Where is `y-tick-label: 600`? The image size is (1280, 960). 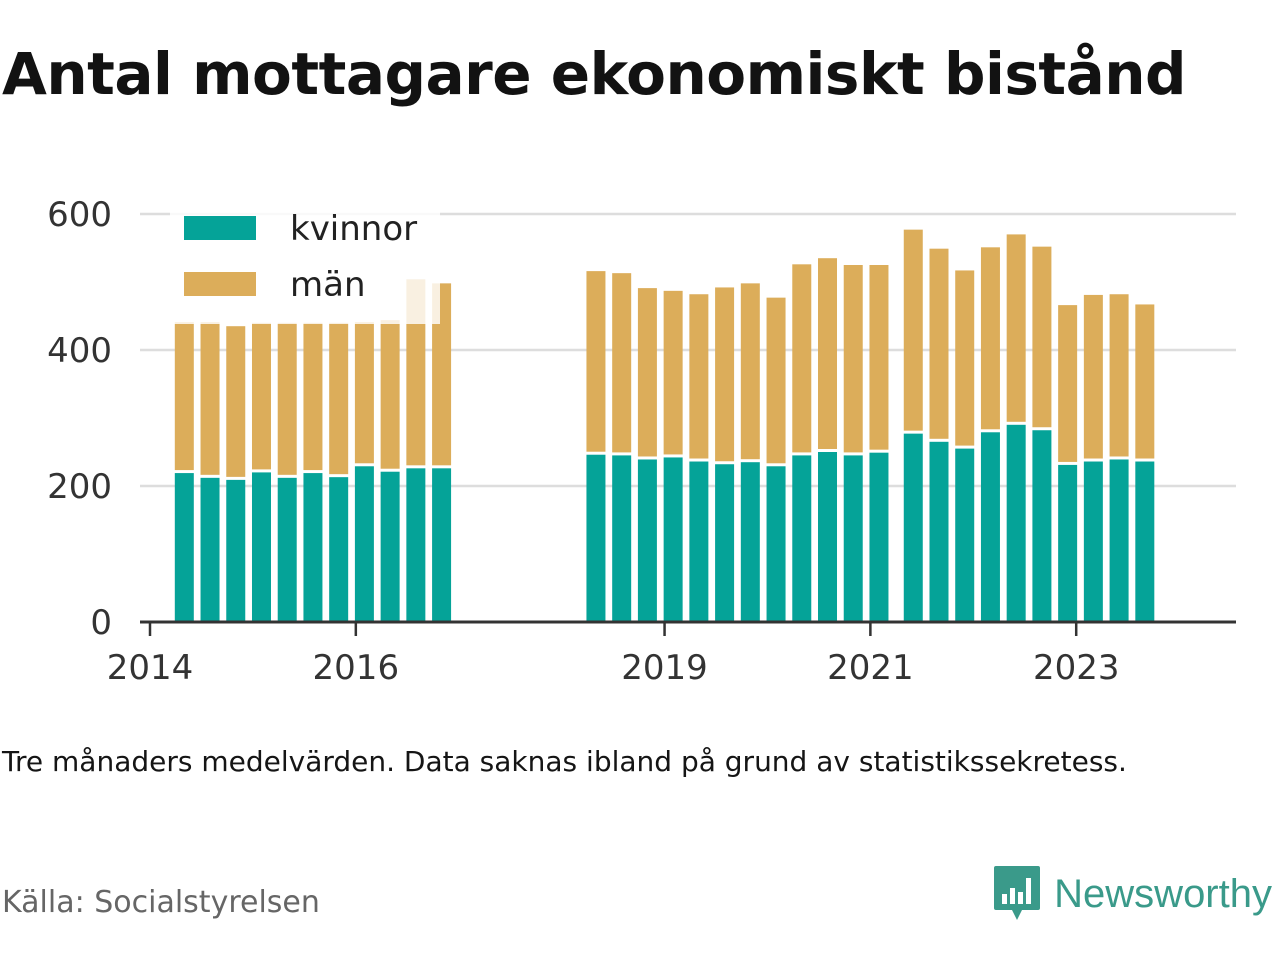
y-tick-label: 600 is located at coordinates (79, 215).